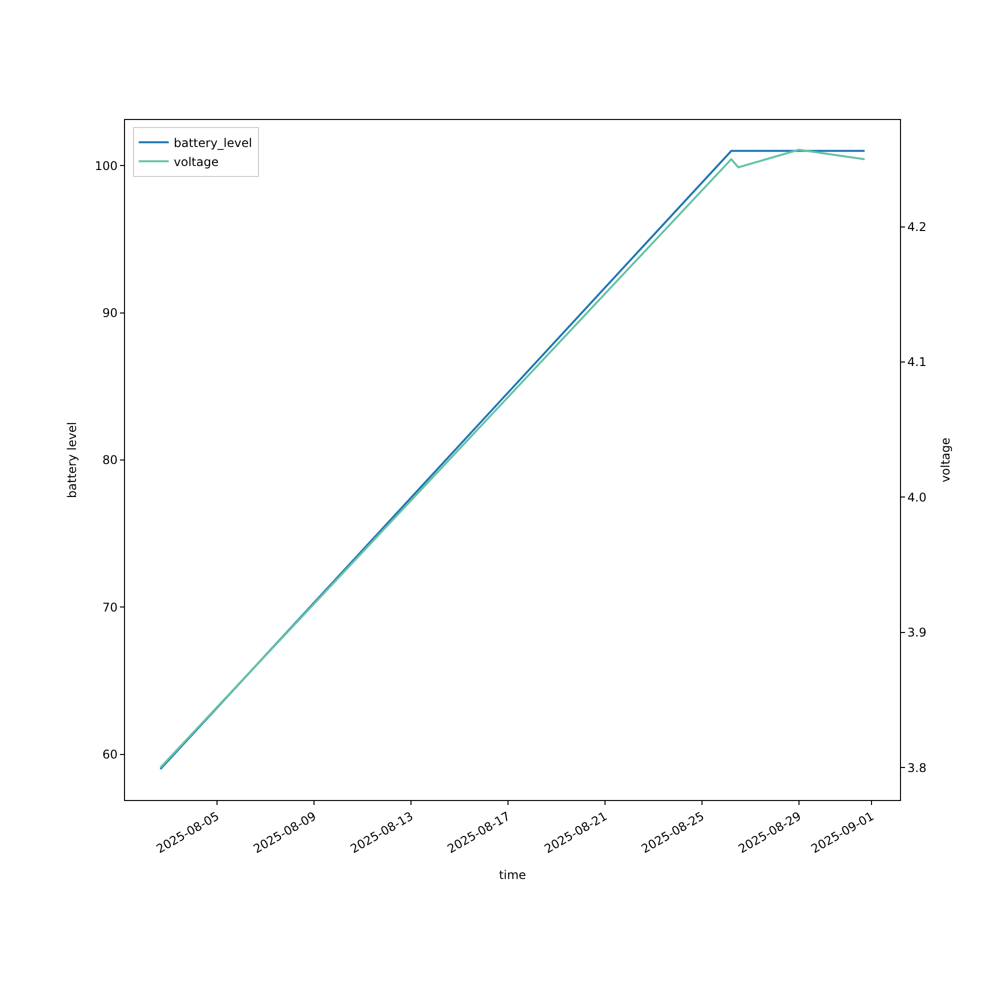 This screenshot has height=1000, width=1000. What do you see at coordinates (916, 497) in the screenshot?
I see `y2-tick-label: 4.0` at bounding box center [916, 497].